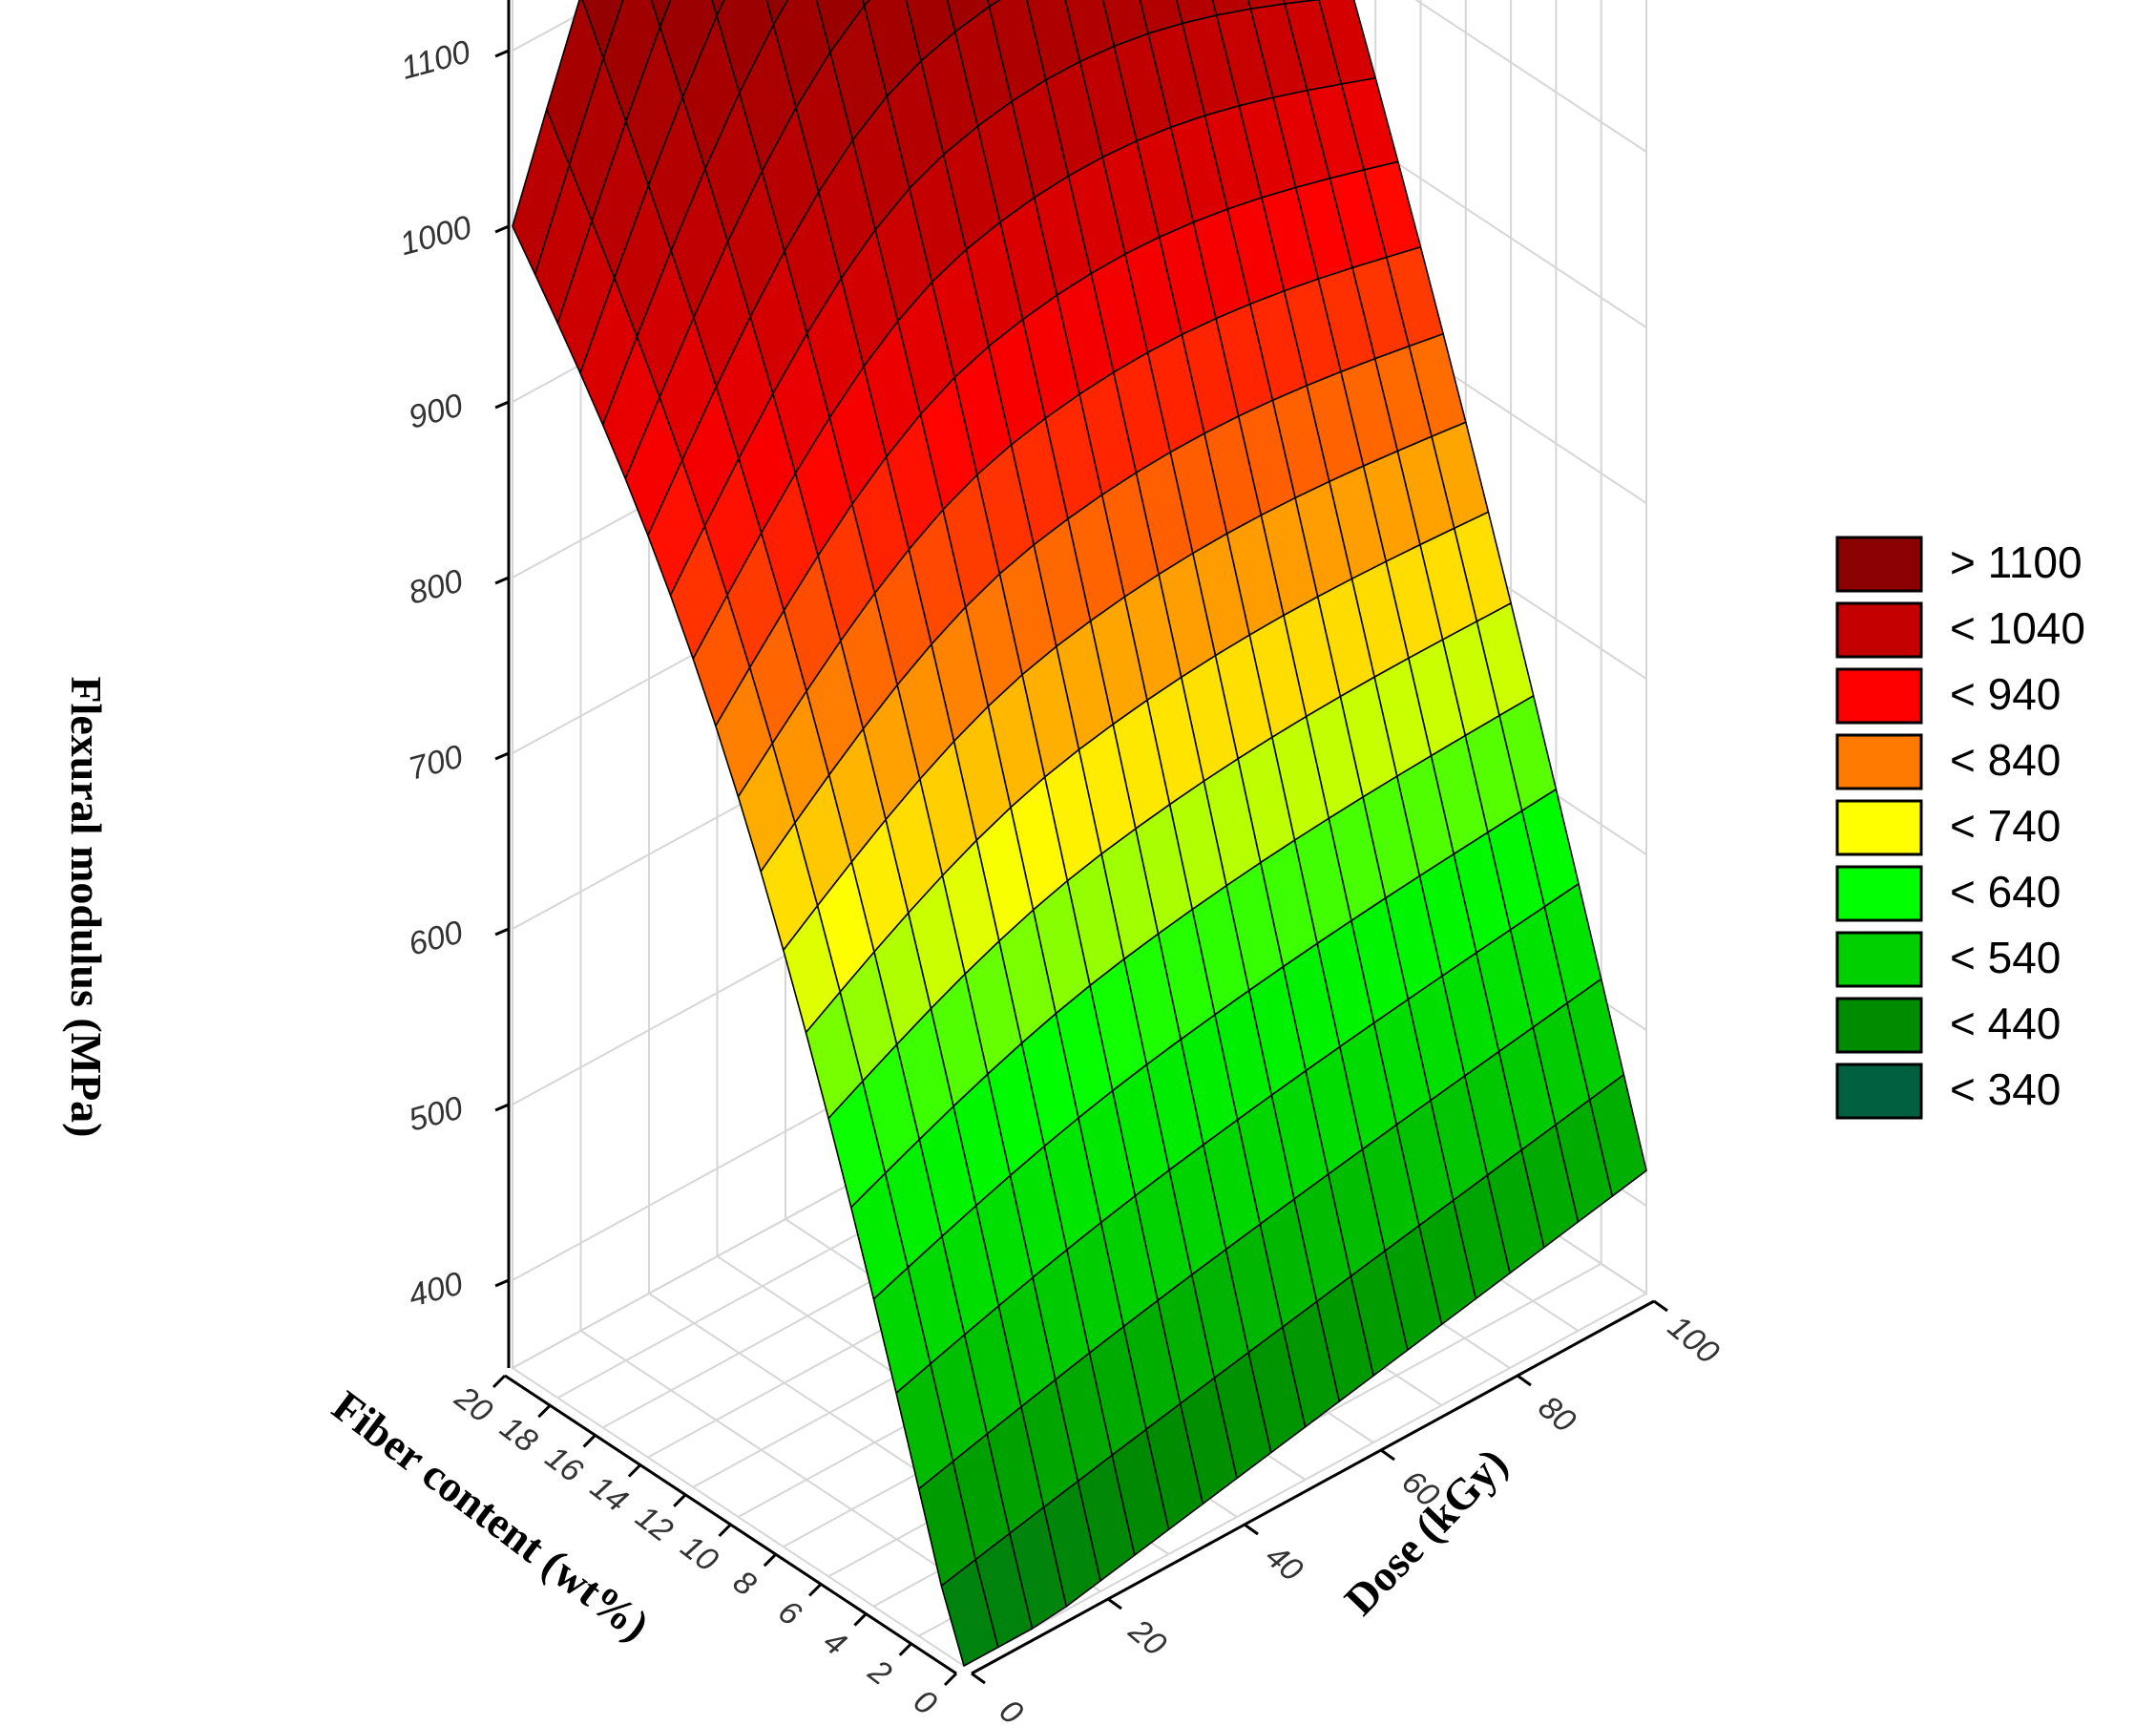  Describe the element at coordinates (609, 1493) in the screenshot. I see `fiber-tick-label: 14` at that location.